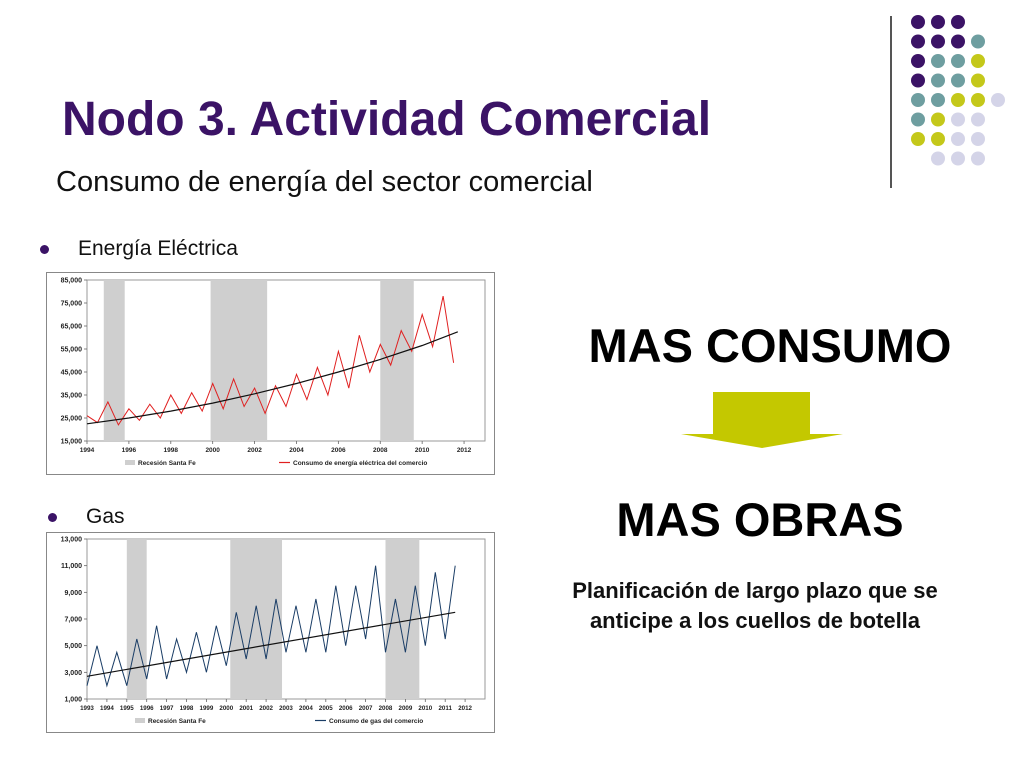 This screenshot has height=768, width=1024. I want to click on y-tick-label: 55,000, so click(72, 350).